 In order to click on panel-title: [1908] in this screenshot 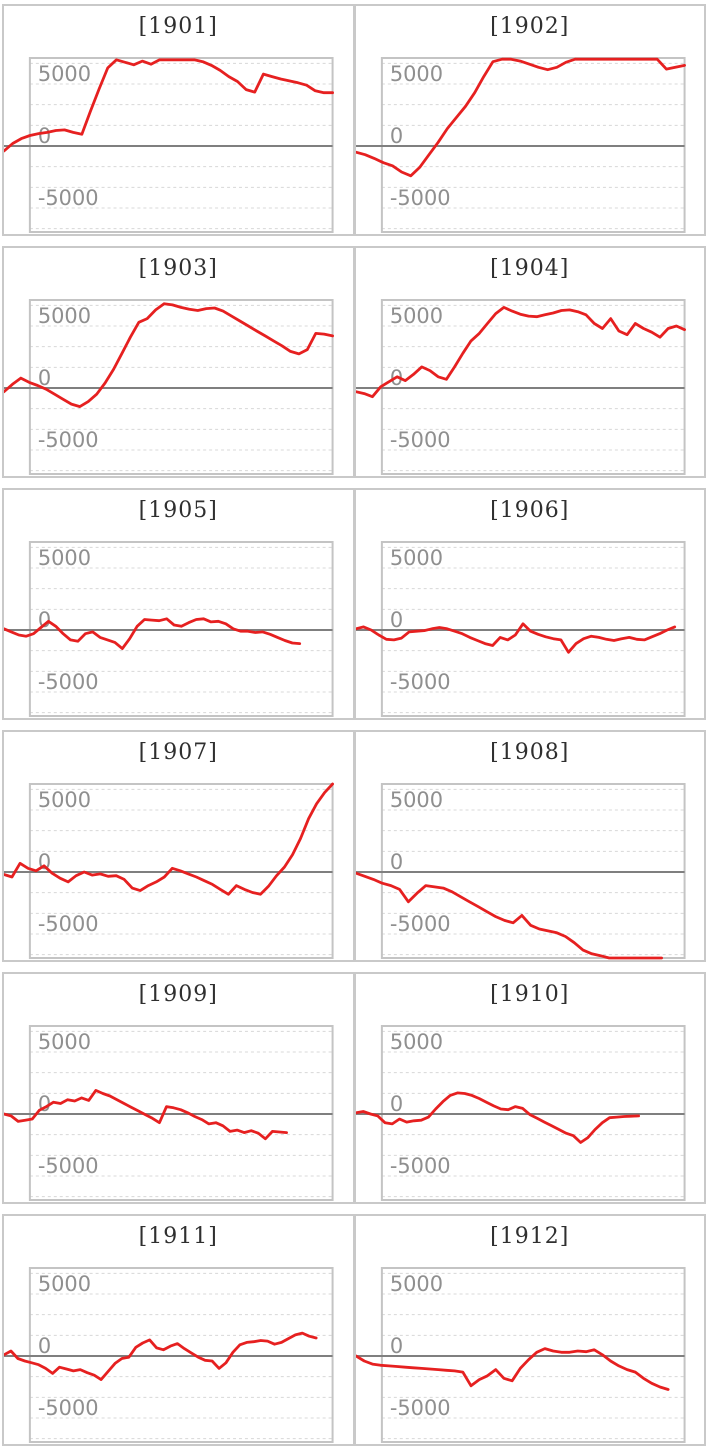, I will do `click(530, 752)`.